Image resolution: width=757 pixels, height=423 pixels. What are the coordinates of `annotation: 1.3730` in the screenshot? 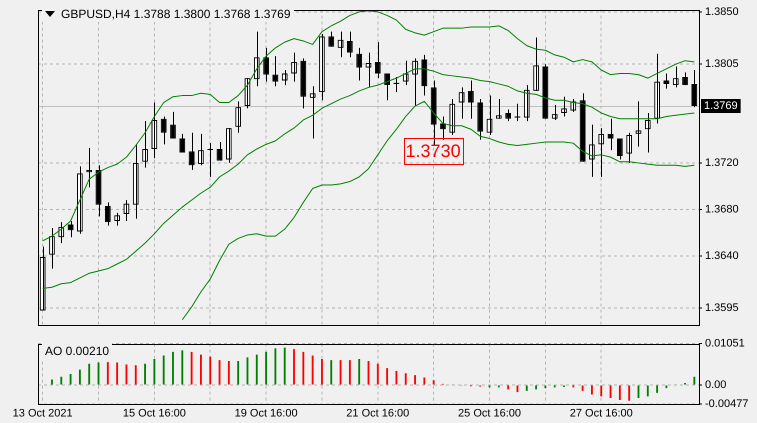 It's located at (433, 151).